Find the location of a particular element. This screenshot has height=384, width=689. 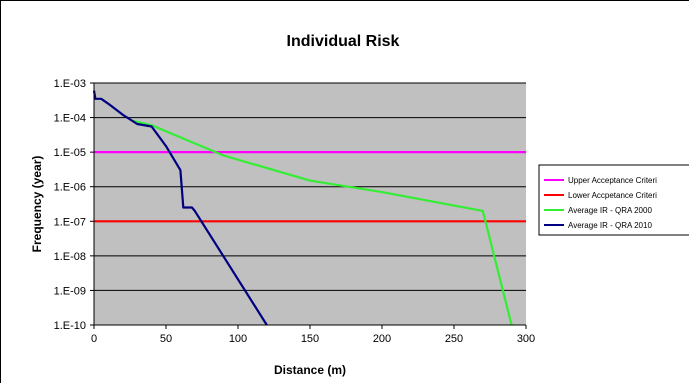

y-tick-label: 1.E-06 is located at coordinates (70, 188).